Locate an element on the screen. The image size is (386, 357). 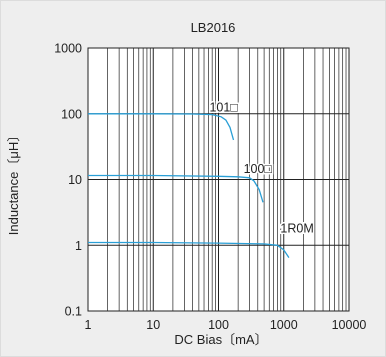
series-label: 1R0M is located at coordinates (296, 229).